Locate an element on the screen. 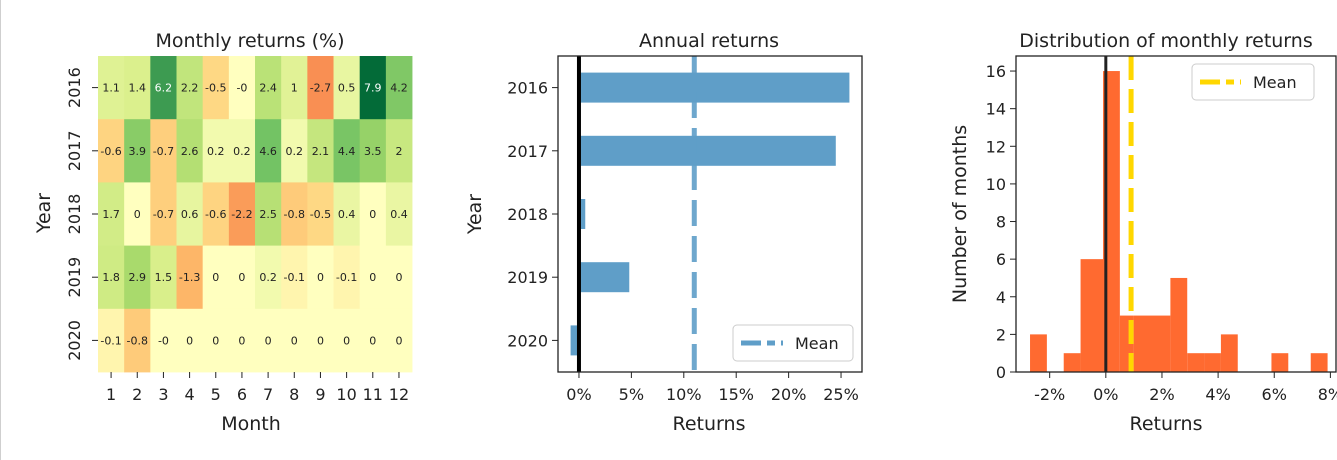 The image size is (1337, 460). heatmap-cell-label: 2.1 is located at coordinates (321, 151).